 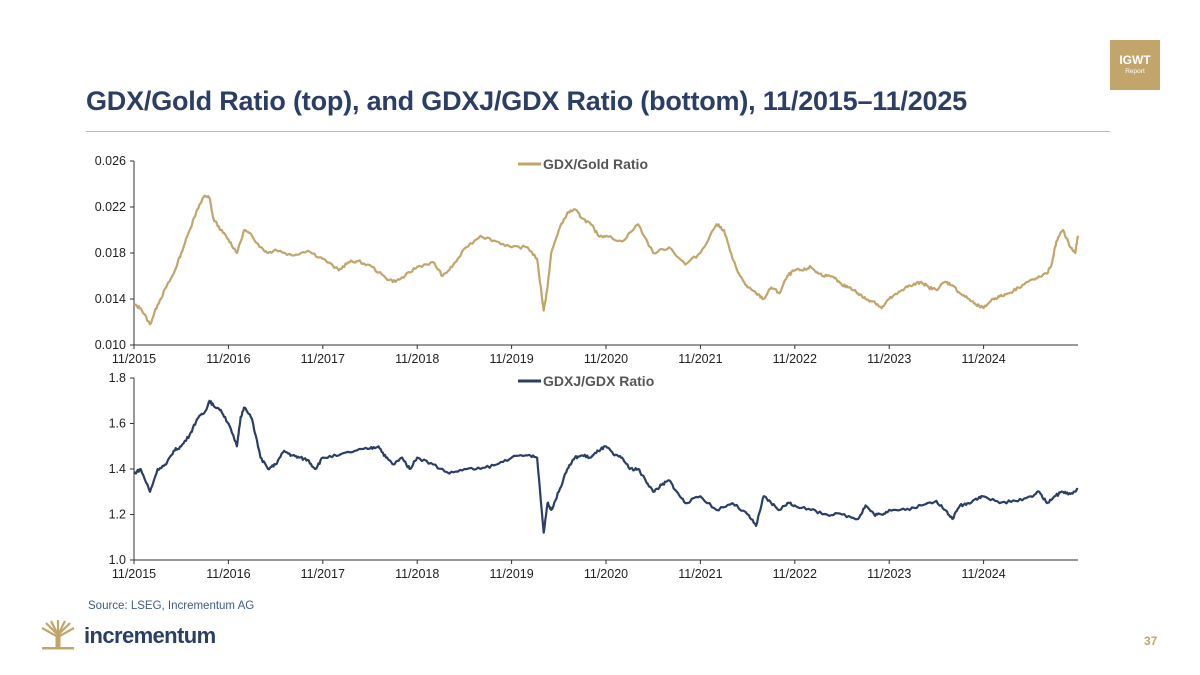 What do you see at coordinates (110, 345) in the screenshot?
I see `y-tick-label: 0.010` at bounding box center [110, 345].